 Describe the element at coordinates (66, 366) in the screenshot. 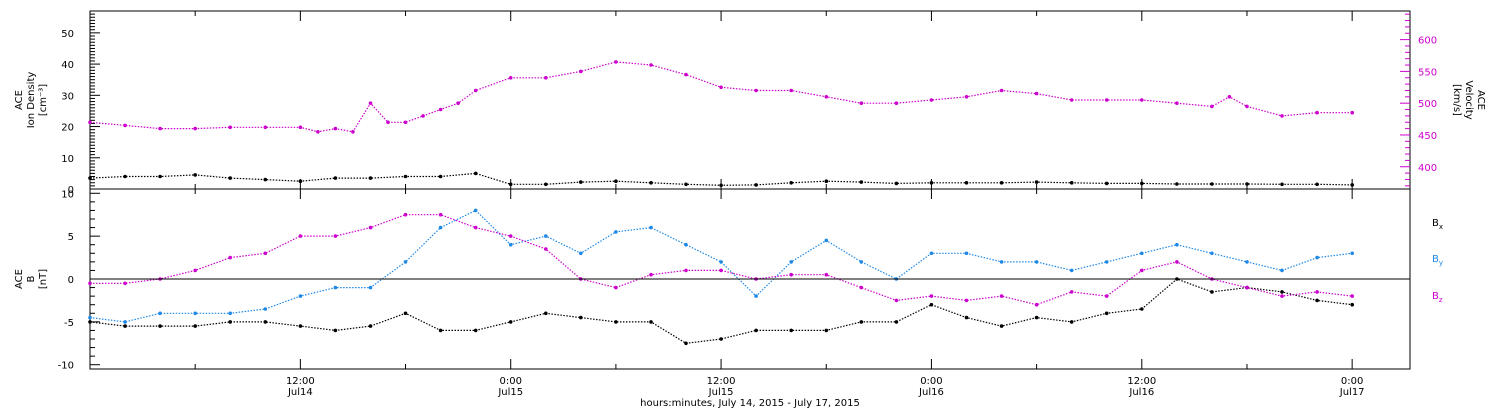

I see `b-tick-label: -10` at that location.